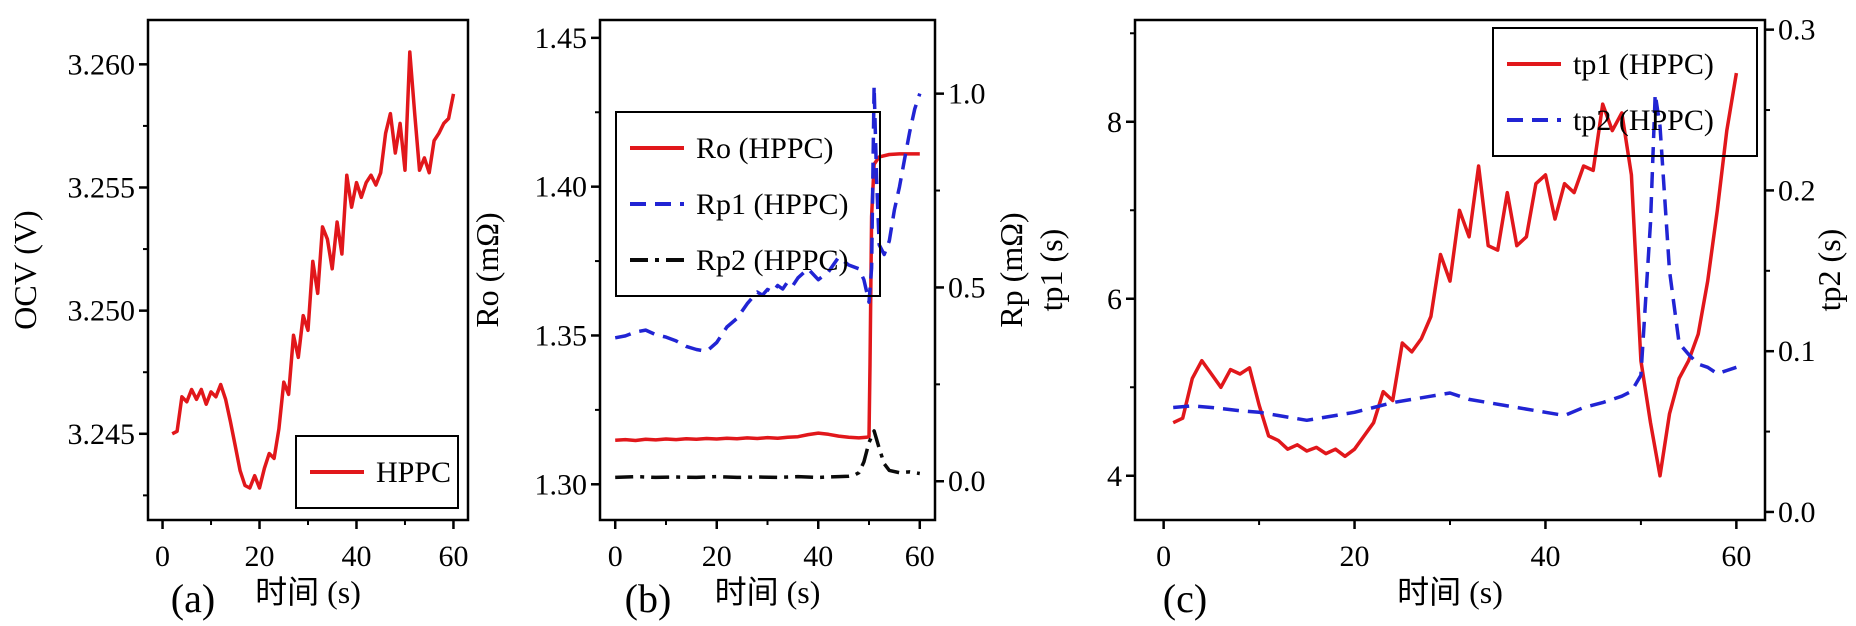 Image resolution: width=1856 pixels, height=626 pixels. What do you see at coordinates (1185, 598) in the screenshot?
I see `panel-letter-label: (c)` at bounding box center [1185, 598].